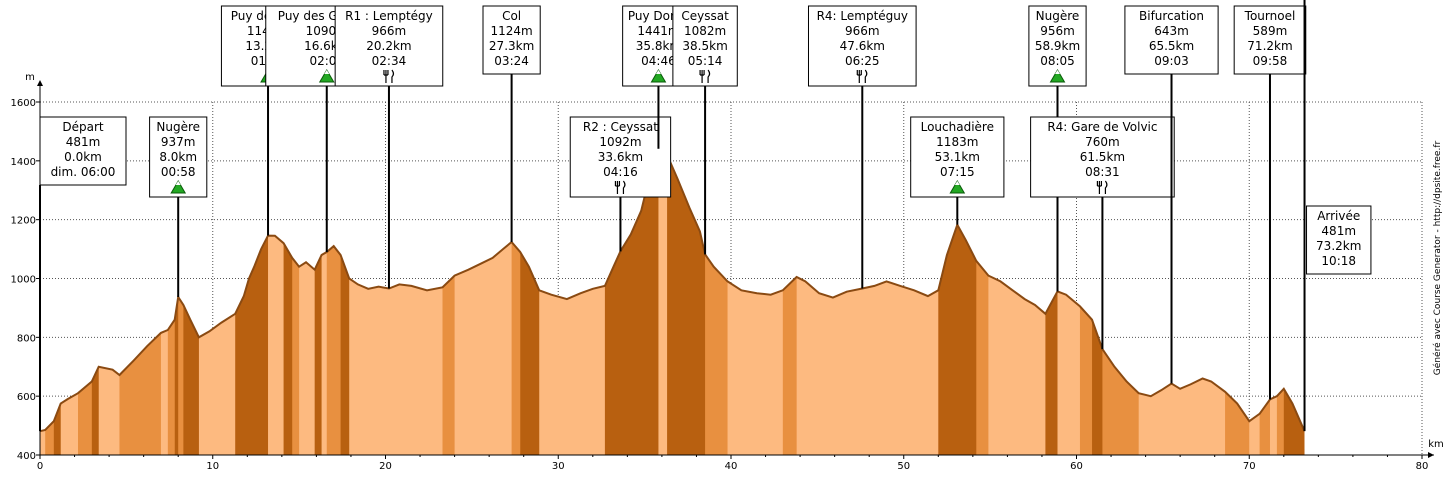  What do you see at coordinates (26, 338) in the screenshot?
I see `y-tick-label: 800` at bounding box center [26, 338].